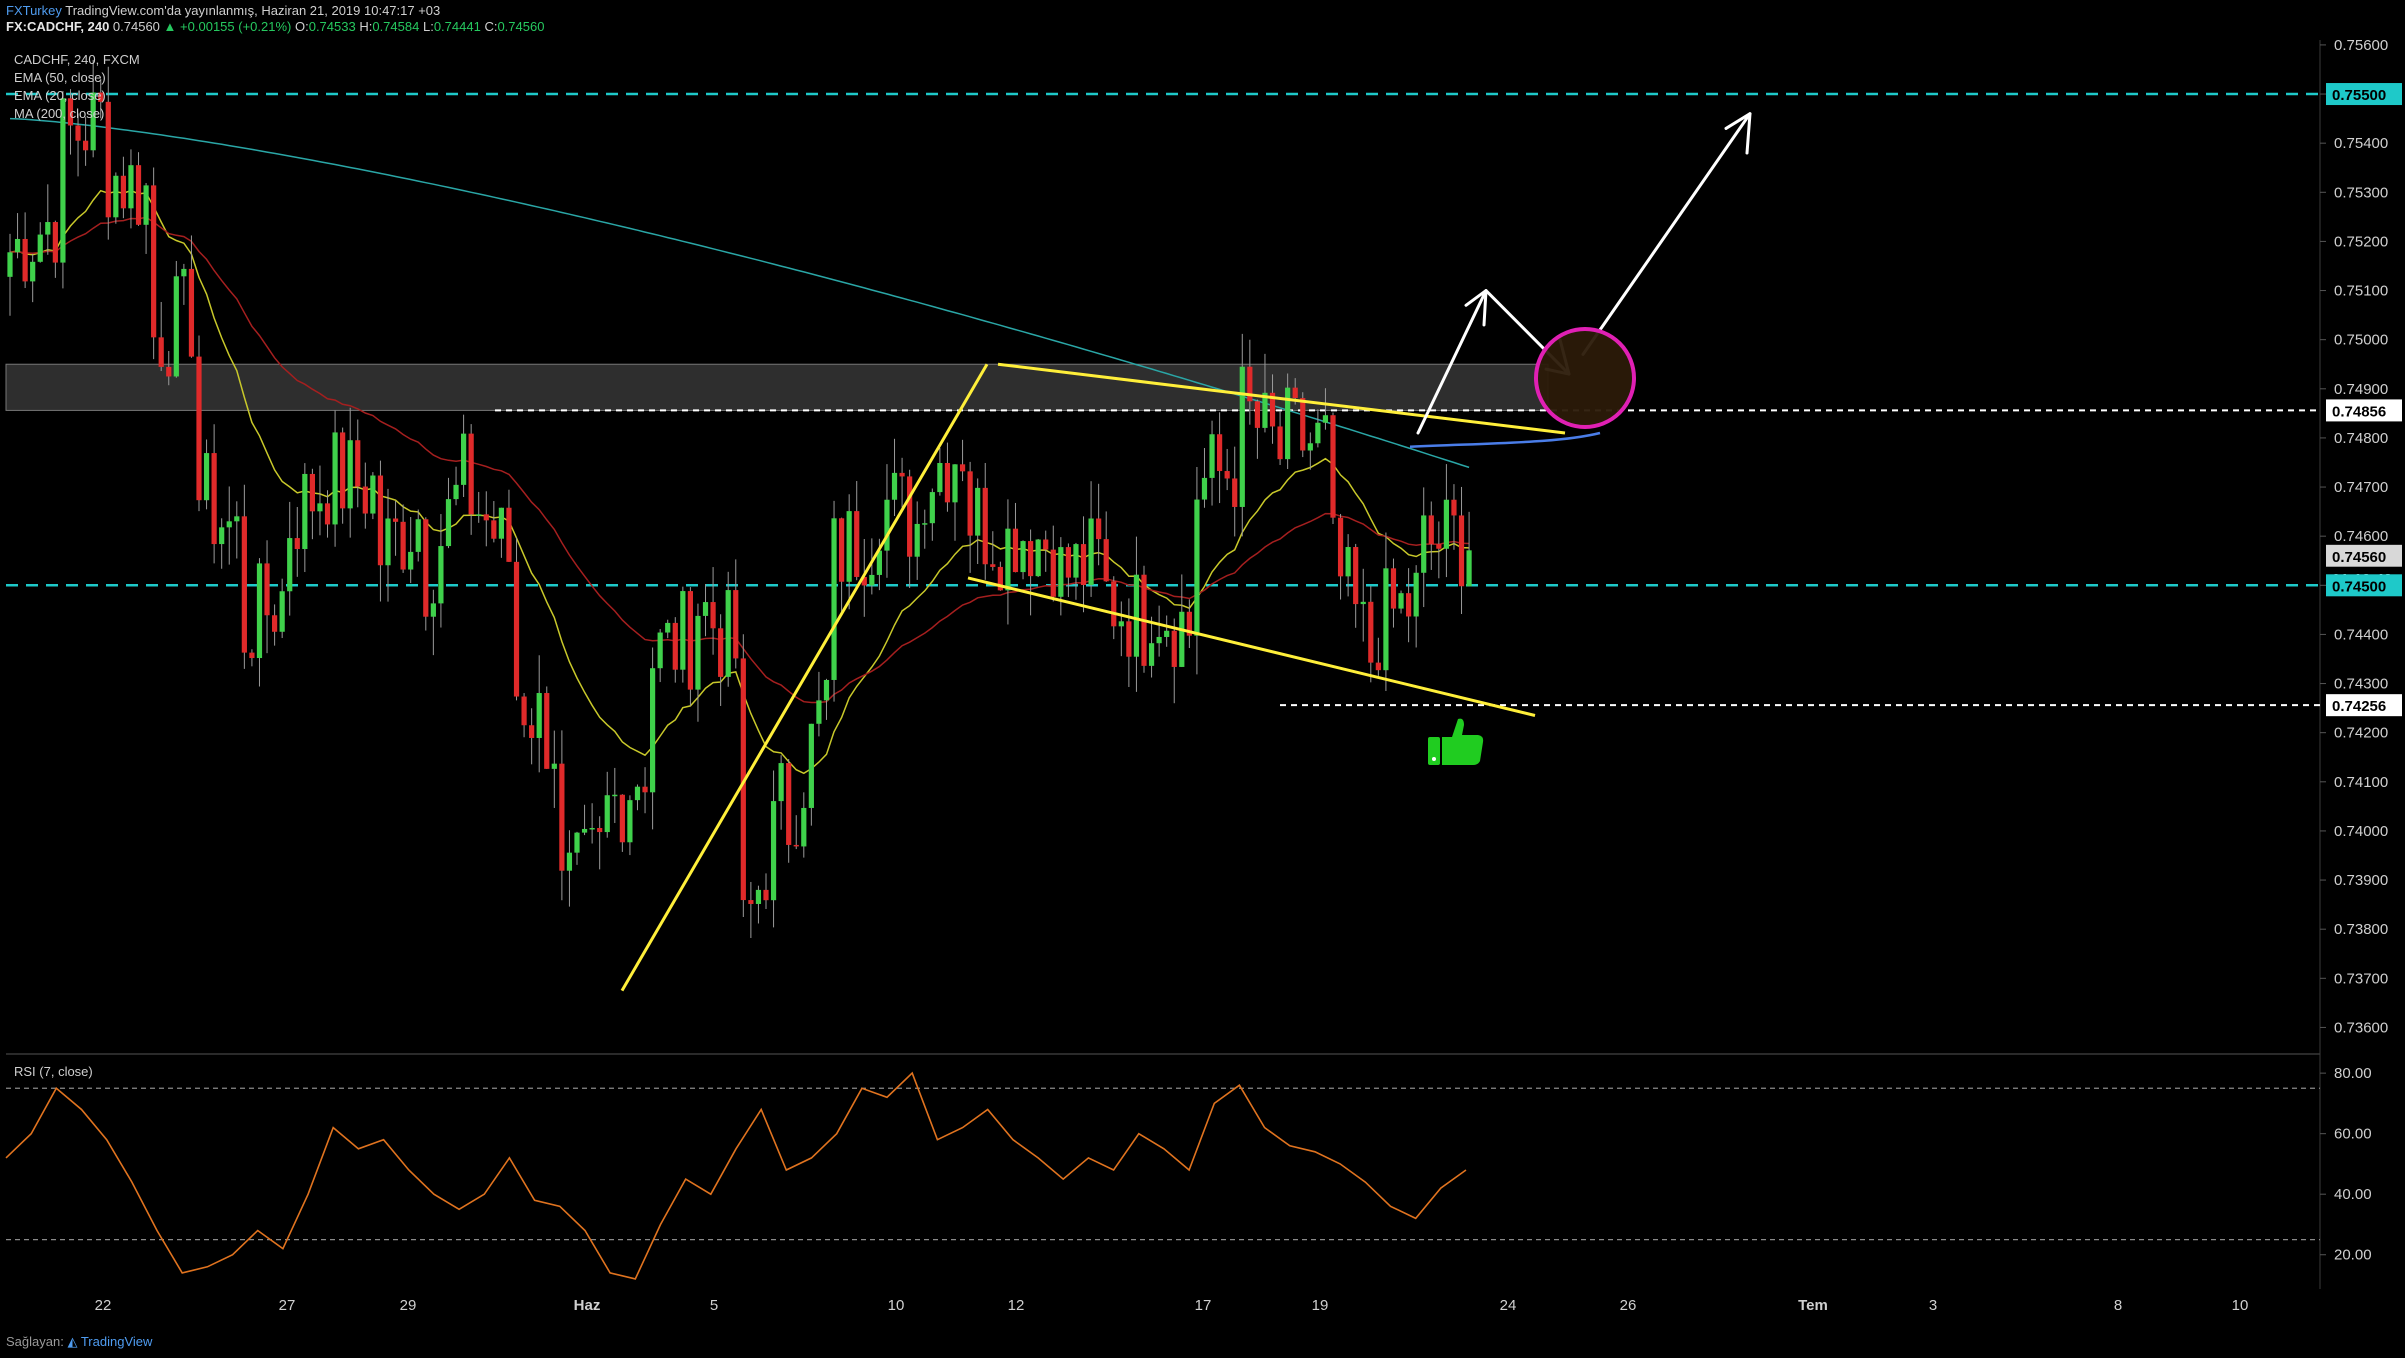  I want to click on last-price: 0.74560, so click(136, 26).